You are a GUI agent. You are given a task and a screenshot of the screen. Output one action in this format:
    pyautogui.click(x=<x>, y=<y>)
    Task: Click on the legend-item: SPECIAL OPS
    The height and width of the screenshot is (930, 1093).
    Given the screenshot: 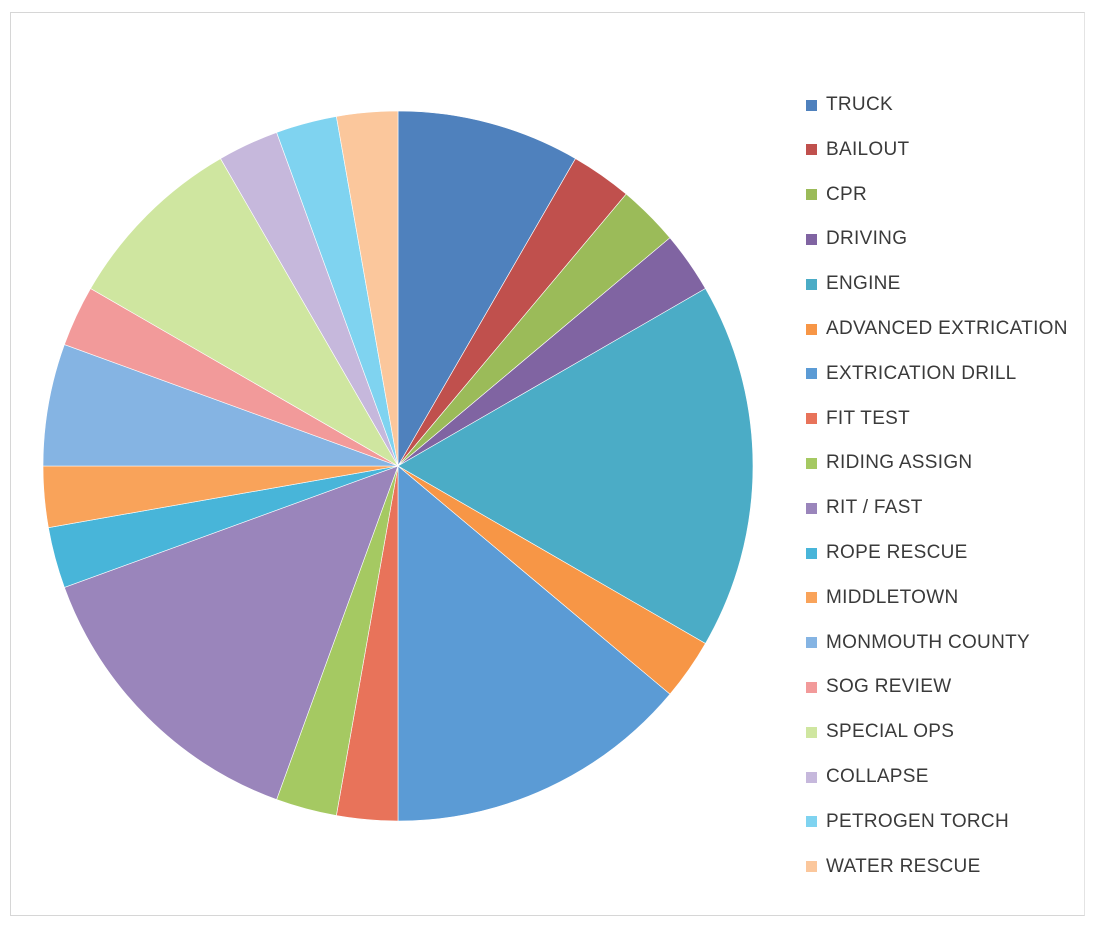 What is the action you would take?
    pyautogui.click(x=880, y=732)
    